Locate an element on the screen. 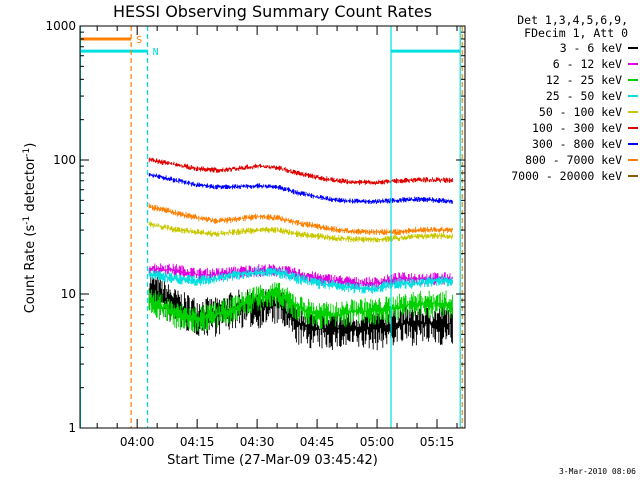 The height and width of the screenshot is (480, 640). legend-entry-label: 7000 - 20000 keV is located at coordinates (566, 176).